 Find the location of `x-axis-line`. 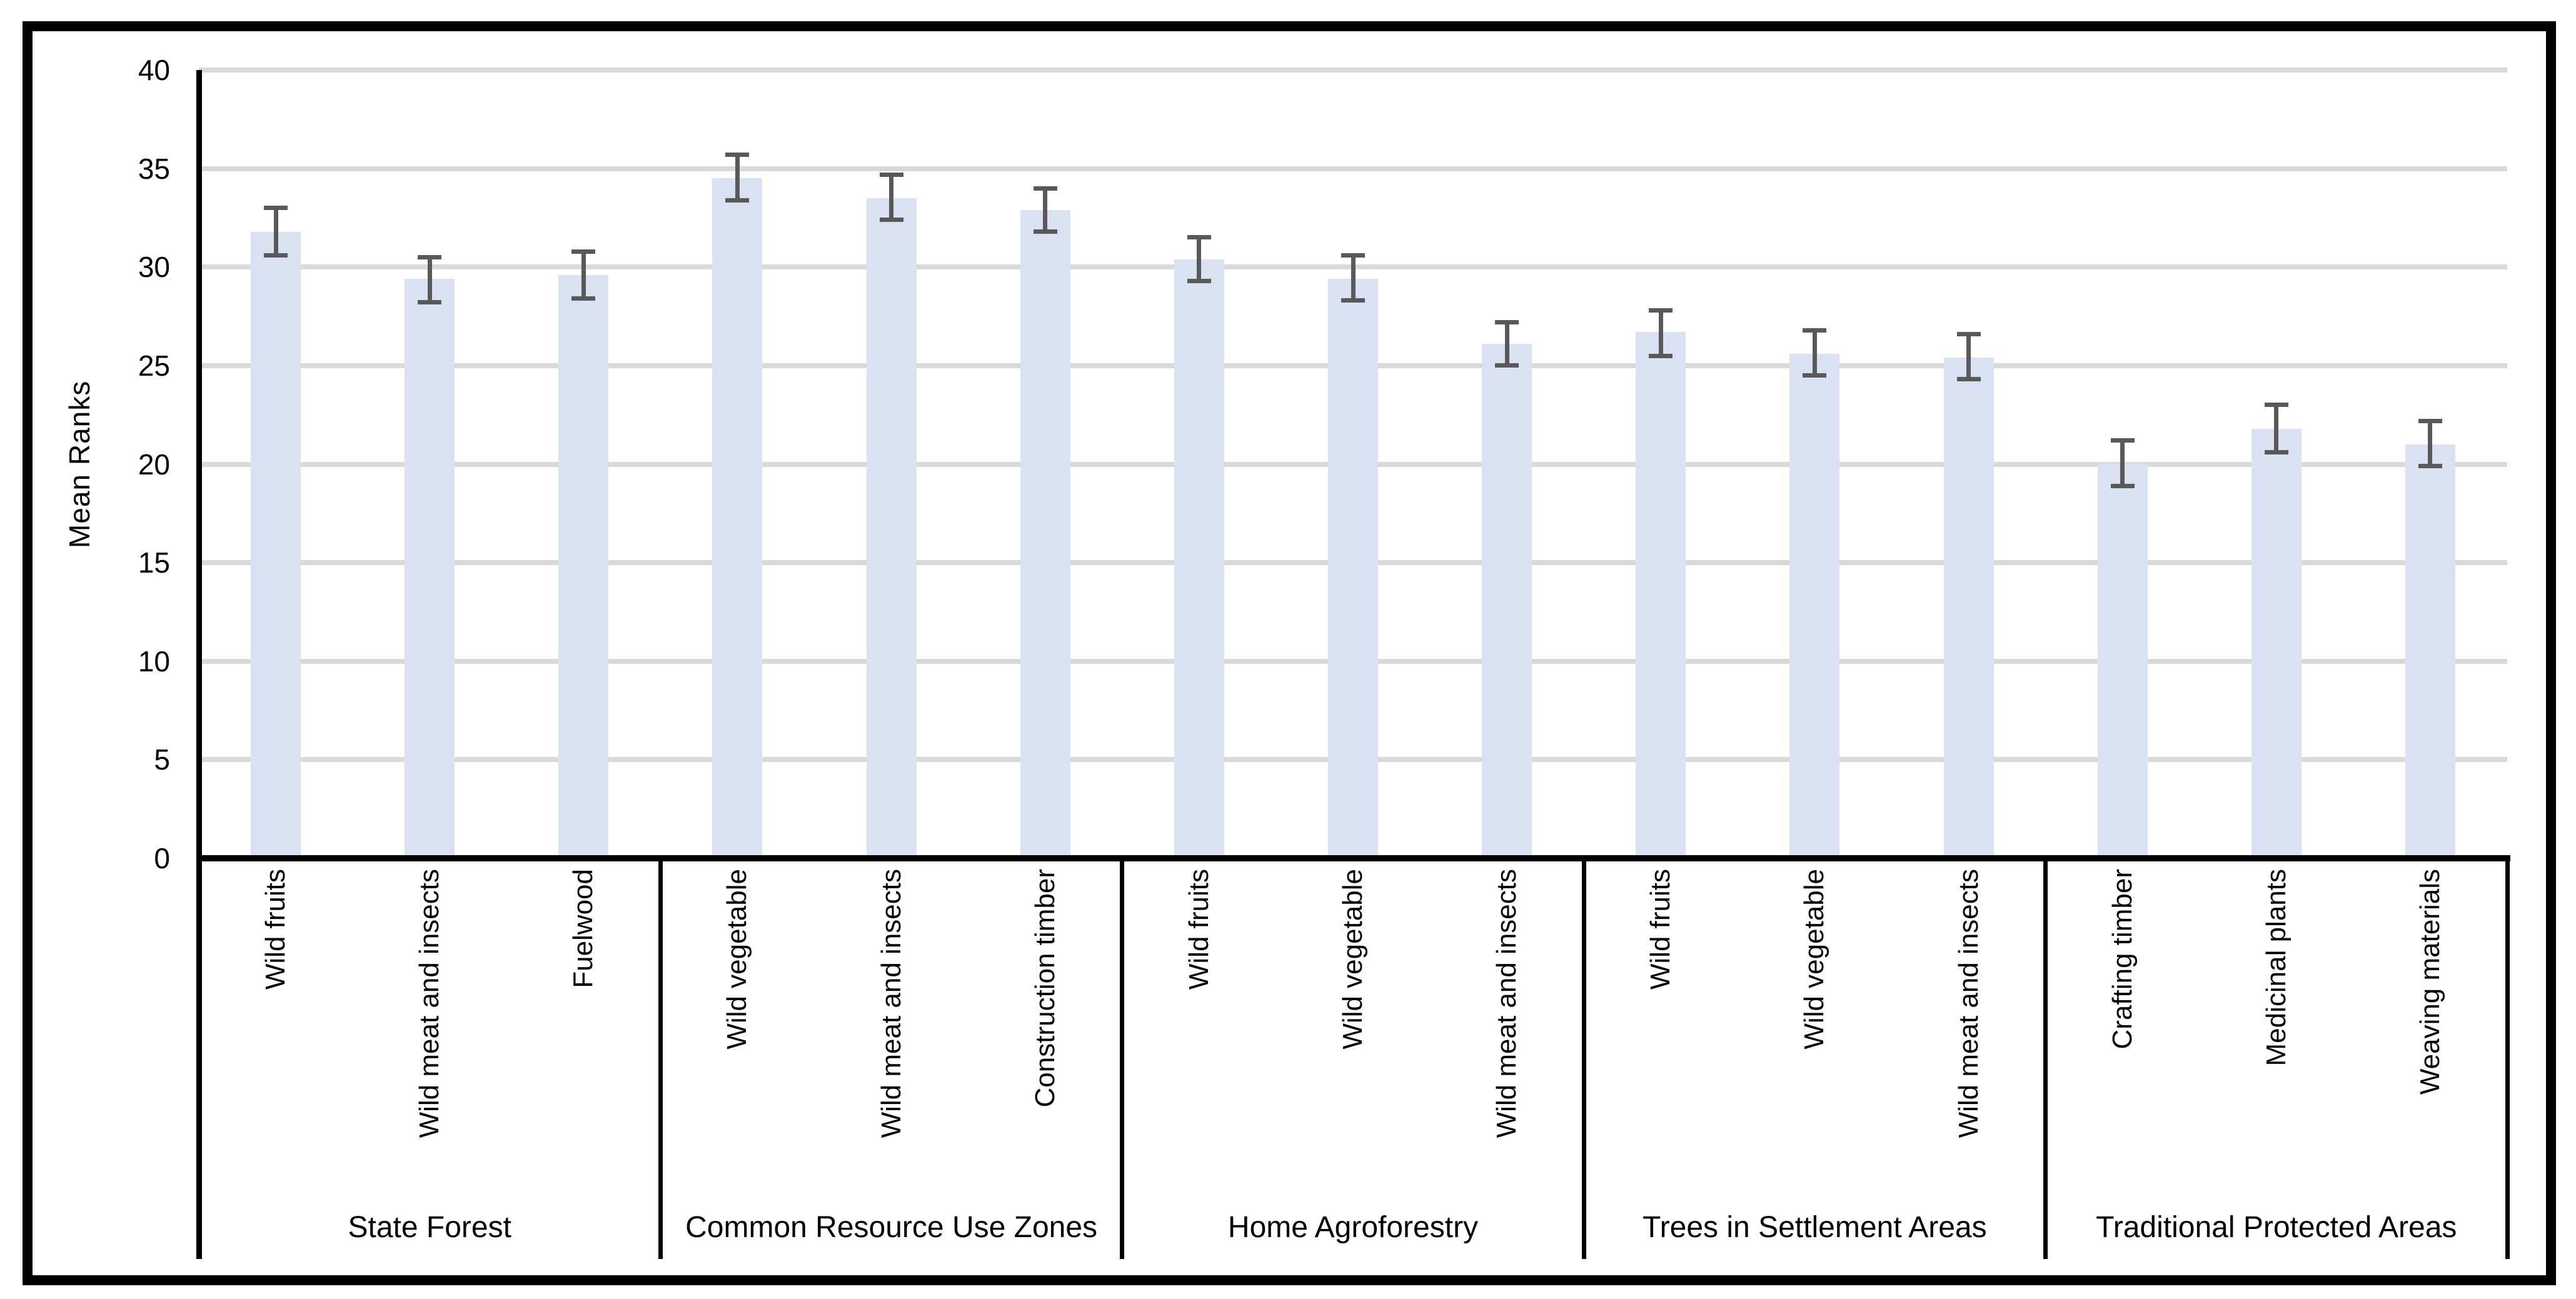

x-axis-line is located at coordinates (1353, 858).